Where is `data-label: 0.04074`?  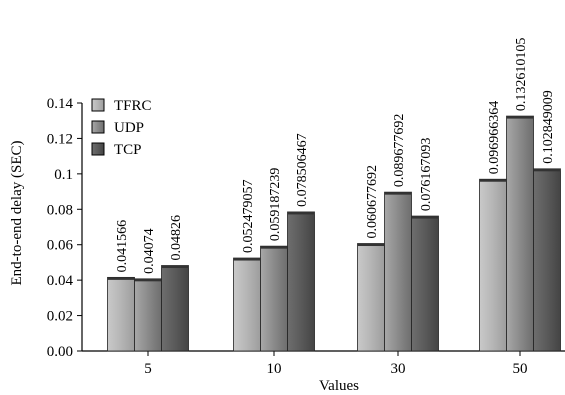 data-label: 0.04074 is located at coordinates (149, 251).